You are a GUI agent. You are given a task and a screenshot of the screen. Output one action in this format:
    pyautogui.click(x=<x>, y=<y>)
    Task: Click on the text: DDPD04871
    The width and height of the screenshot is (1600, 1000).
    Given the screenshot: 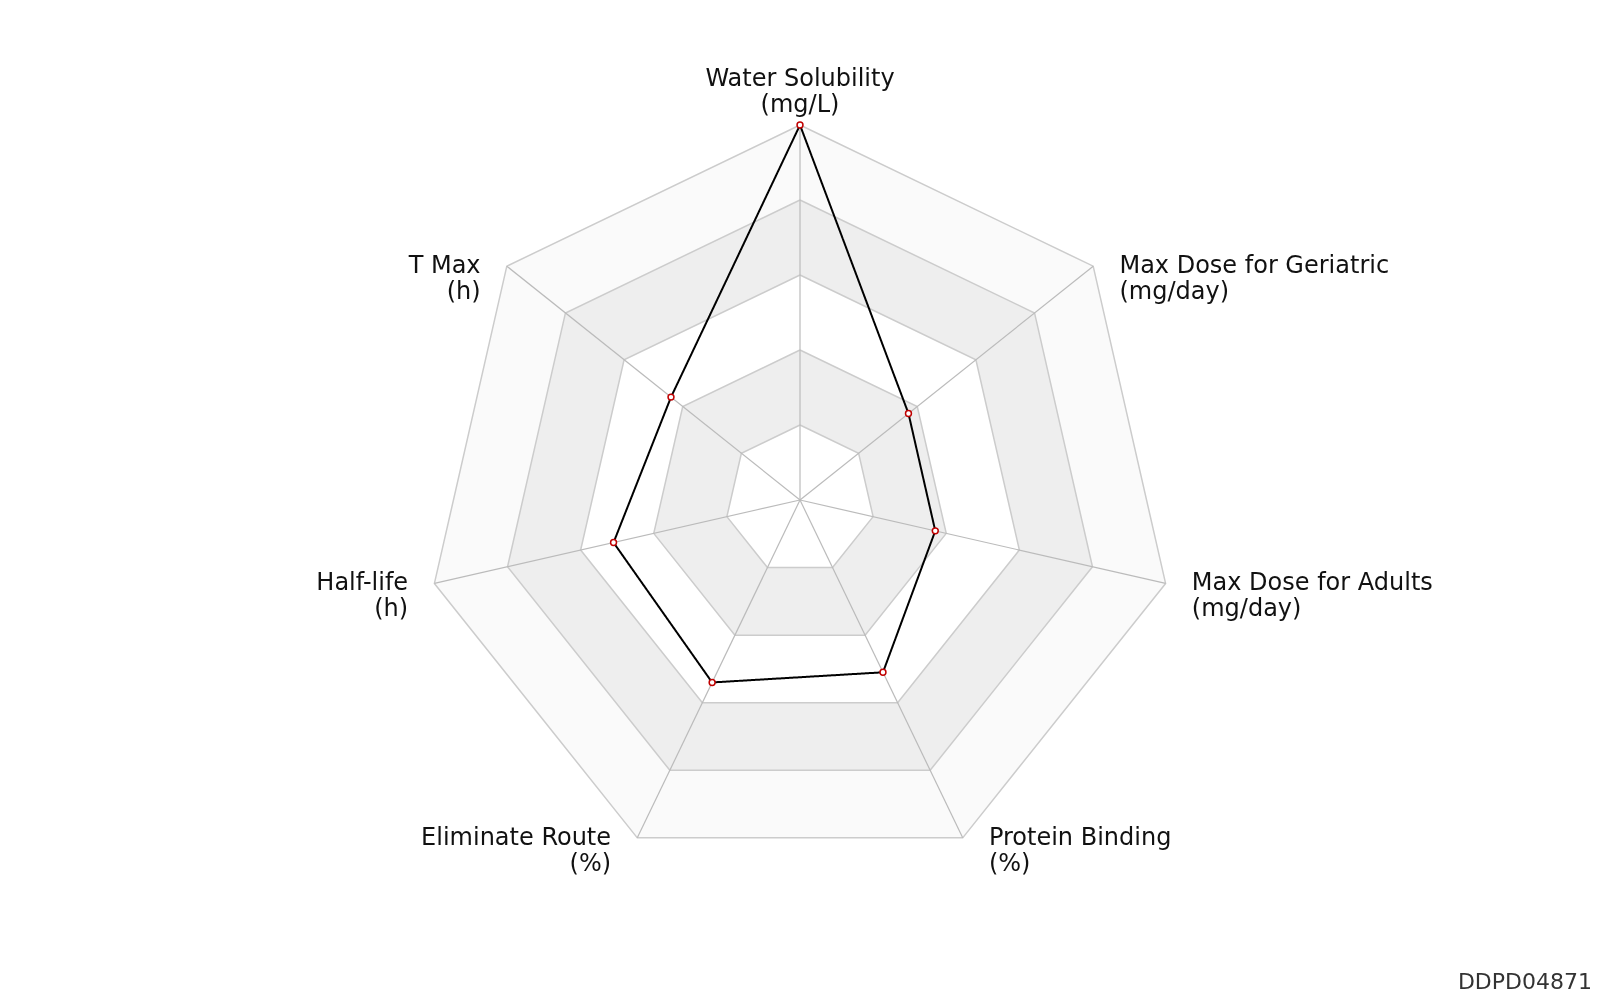 What is the action you would take?
    pyautogui.click(x=1524, y=981)
    